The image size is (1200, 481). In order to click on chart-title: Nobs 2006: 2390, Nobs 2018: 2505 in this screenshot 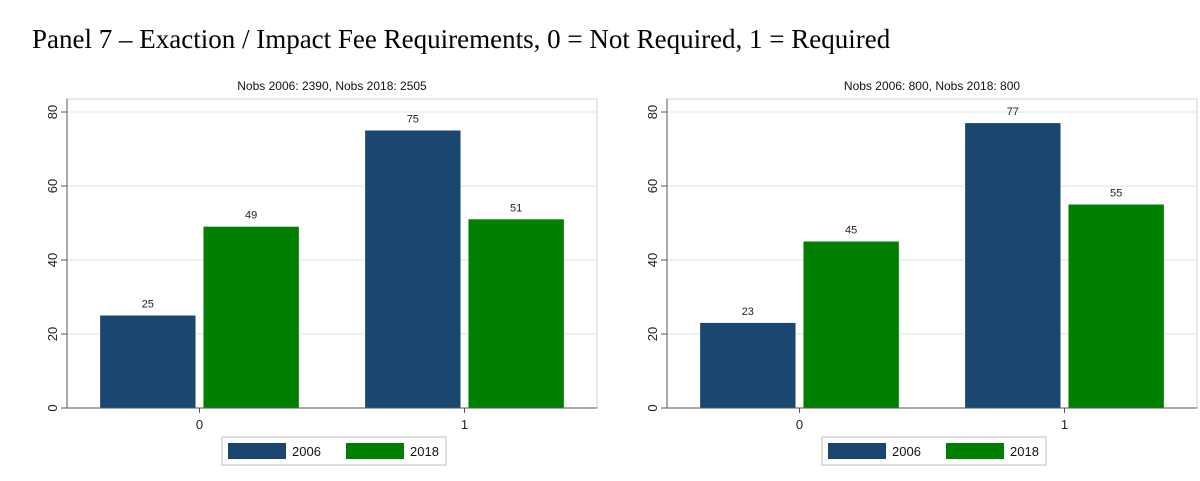, I will do `click(332, 86)`.